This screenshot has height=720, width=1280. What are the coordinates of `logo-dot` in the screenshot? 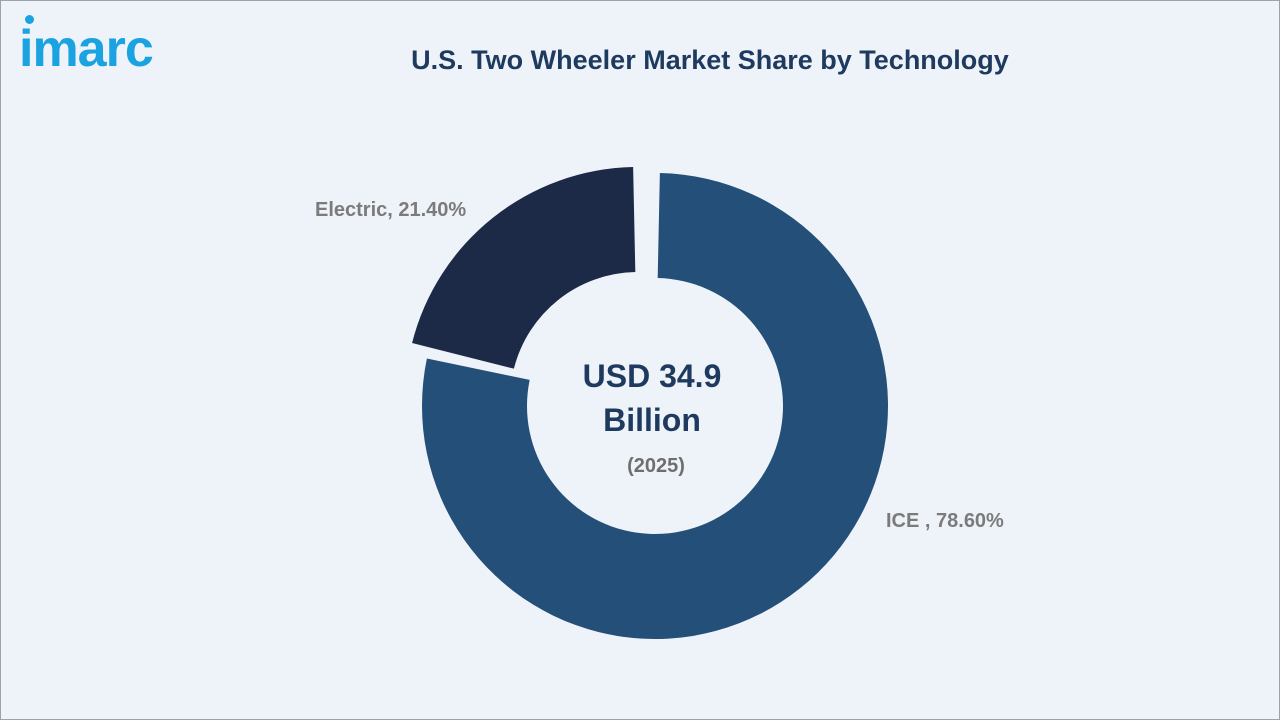 It's located at (29, 19).